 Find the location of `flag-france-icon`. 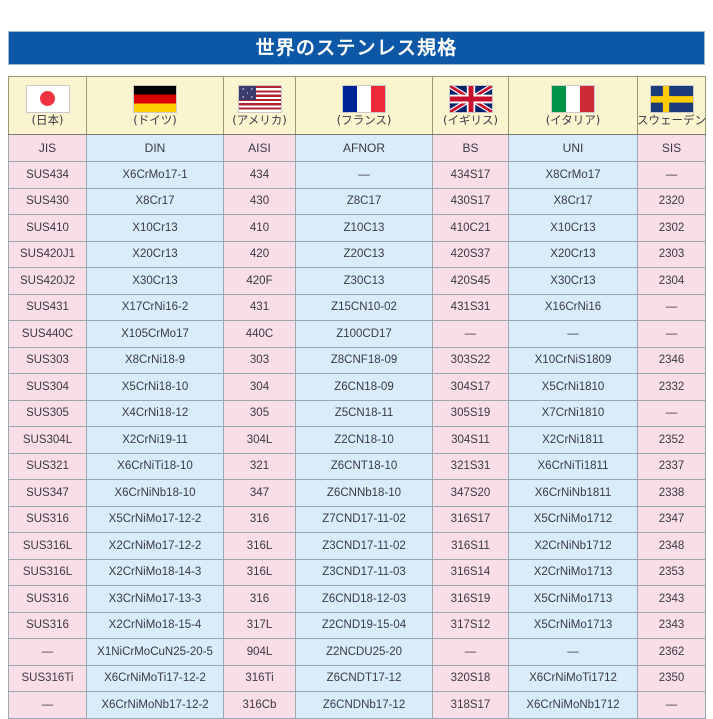

flag-france-icon is located at coordinates (364, 98).